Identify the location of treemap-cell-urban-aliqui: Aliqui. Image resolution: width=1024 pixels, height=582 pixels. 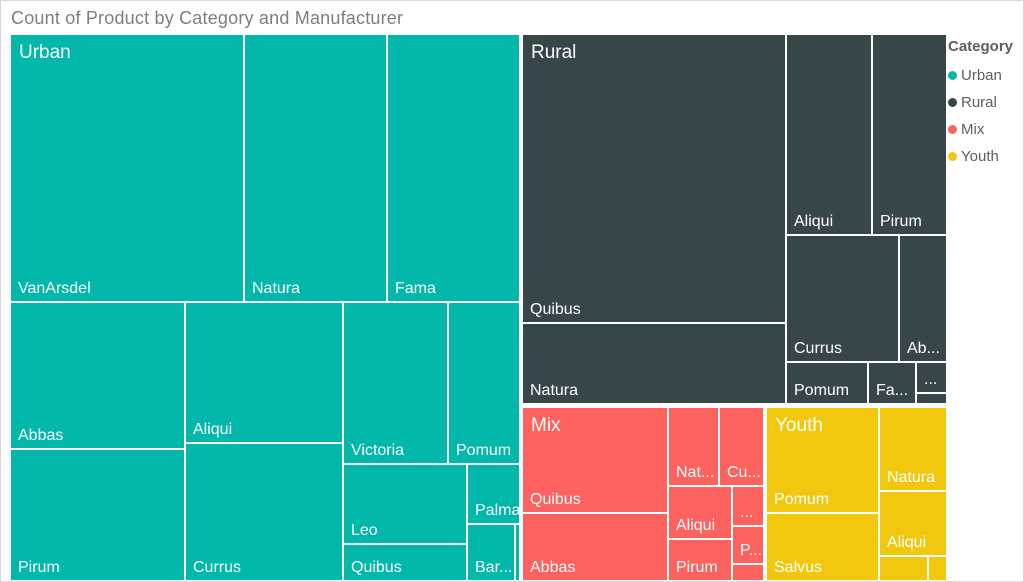
(264, 372).